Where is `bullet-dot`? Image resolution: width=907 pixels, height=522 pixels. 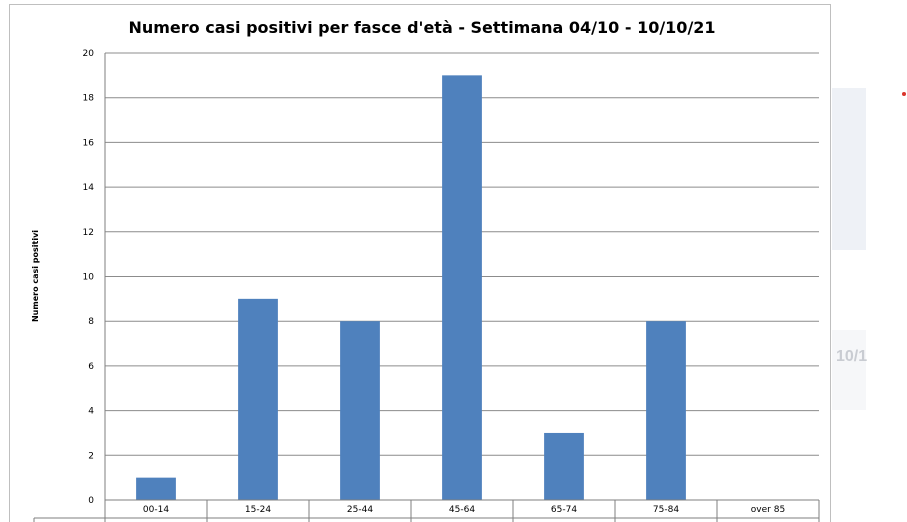 bullet-dot is located at coordinates (904, 94).